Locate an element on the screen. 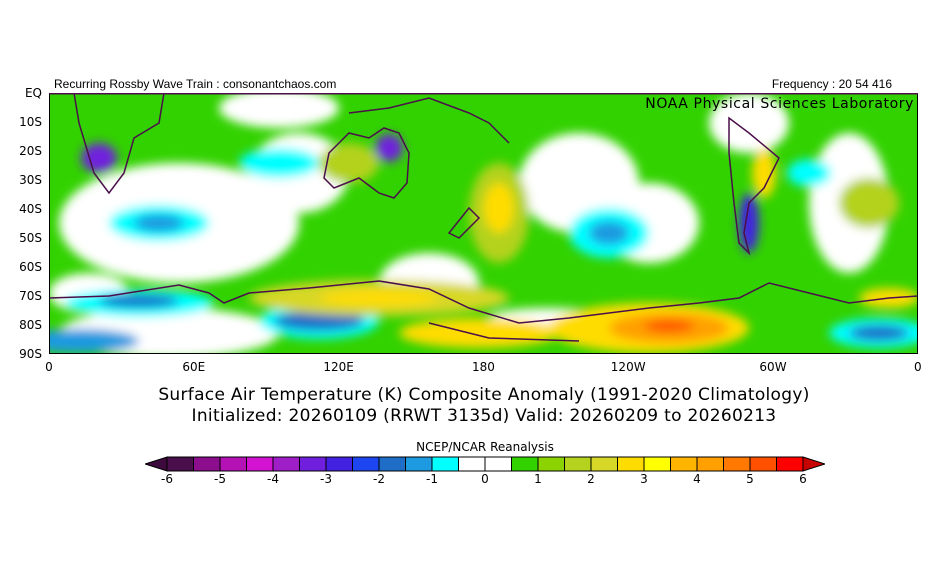 The width and height of the screenshot is (930, 580). header-frequency: Frequency : 20 54 416 is located at coordinates (831, 84).